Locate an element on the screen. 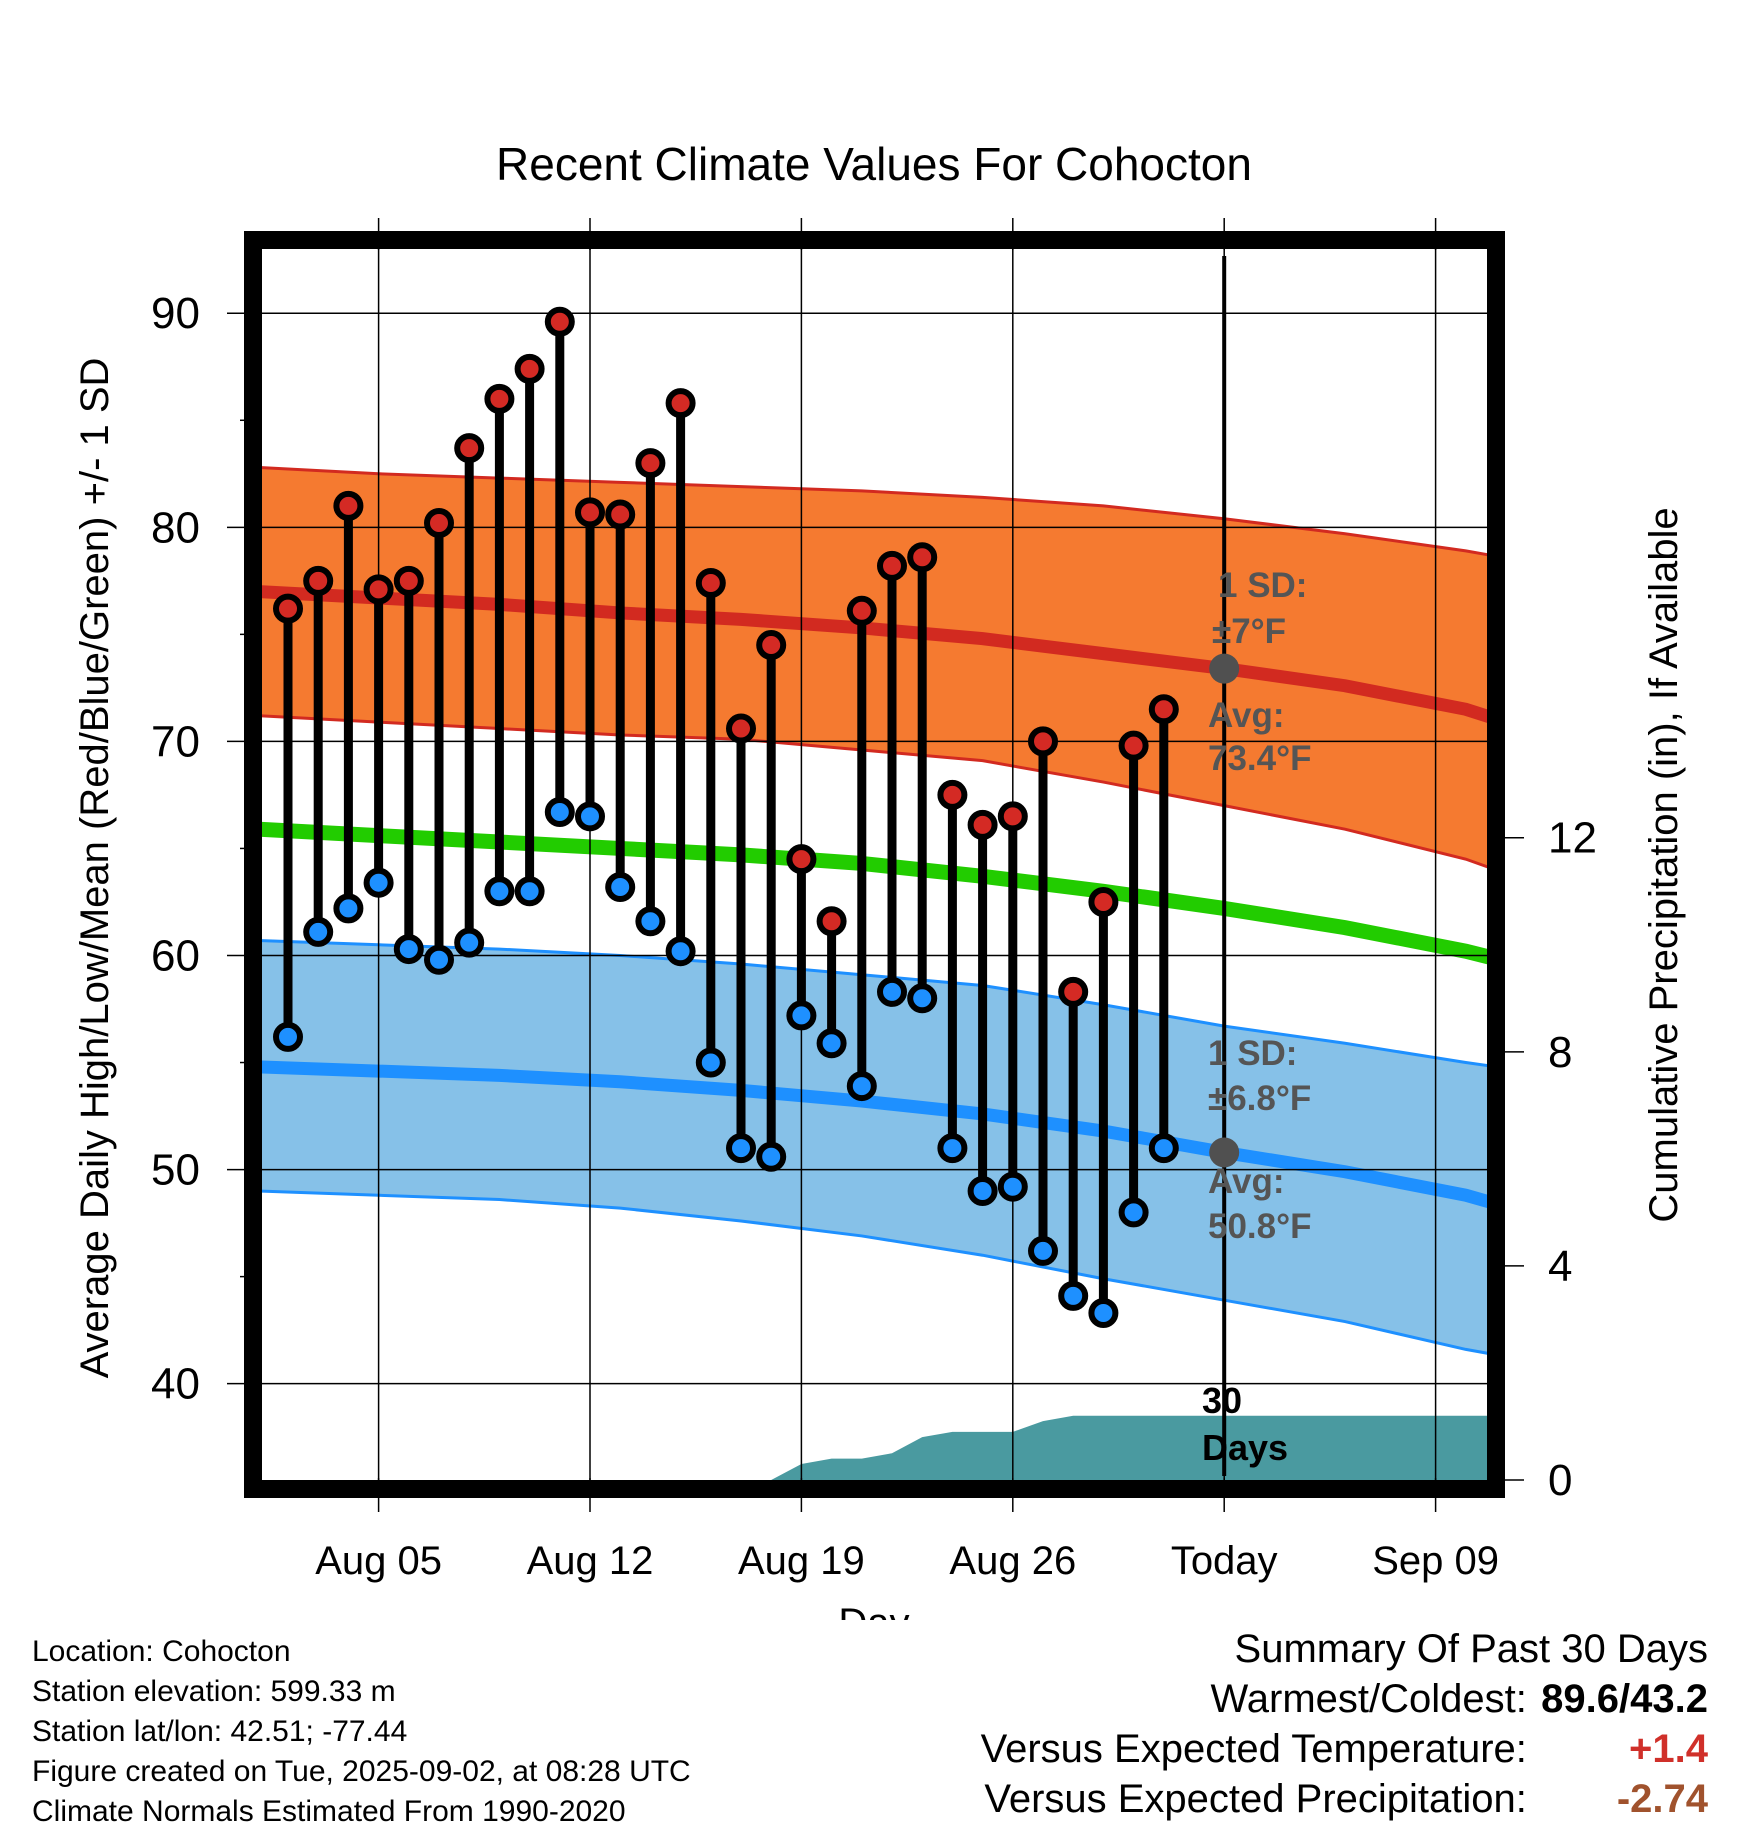 This screenshot has width=1748, height=1832. low-sd-label: 1 SD: is located at coordinates (1252, 1053).